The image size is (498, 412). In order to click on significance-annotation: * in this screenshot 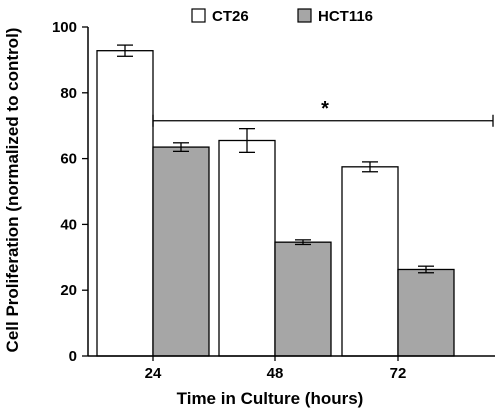, I will do `click(323, 112)`.